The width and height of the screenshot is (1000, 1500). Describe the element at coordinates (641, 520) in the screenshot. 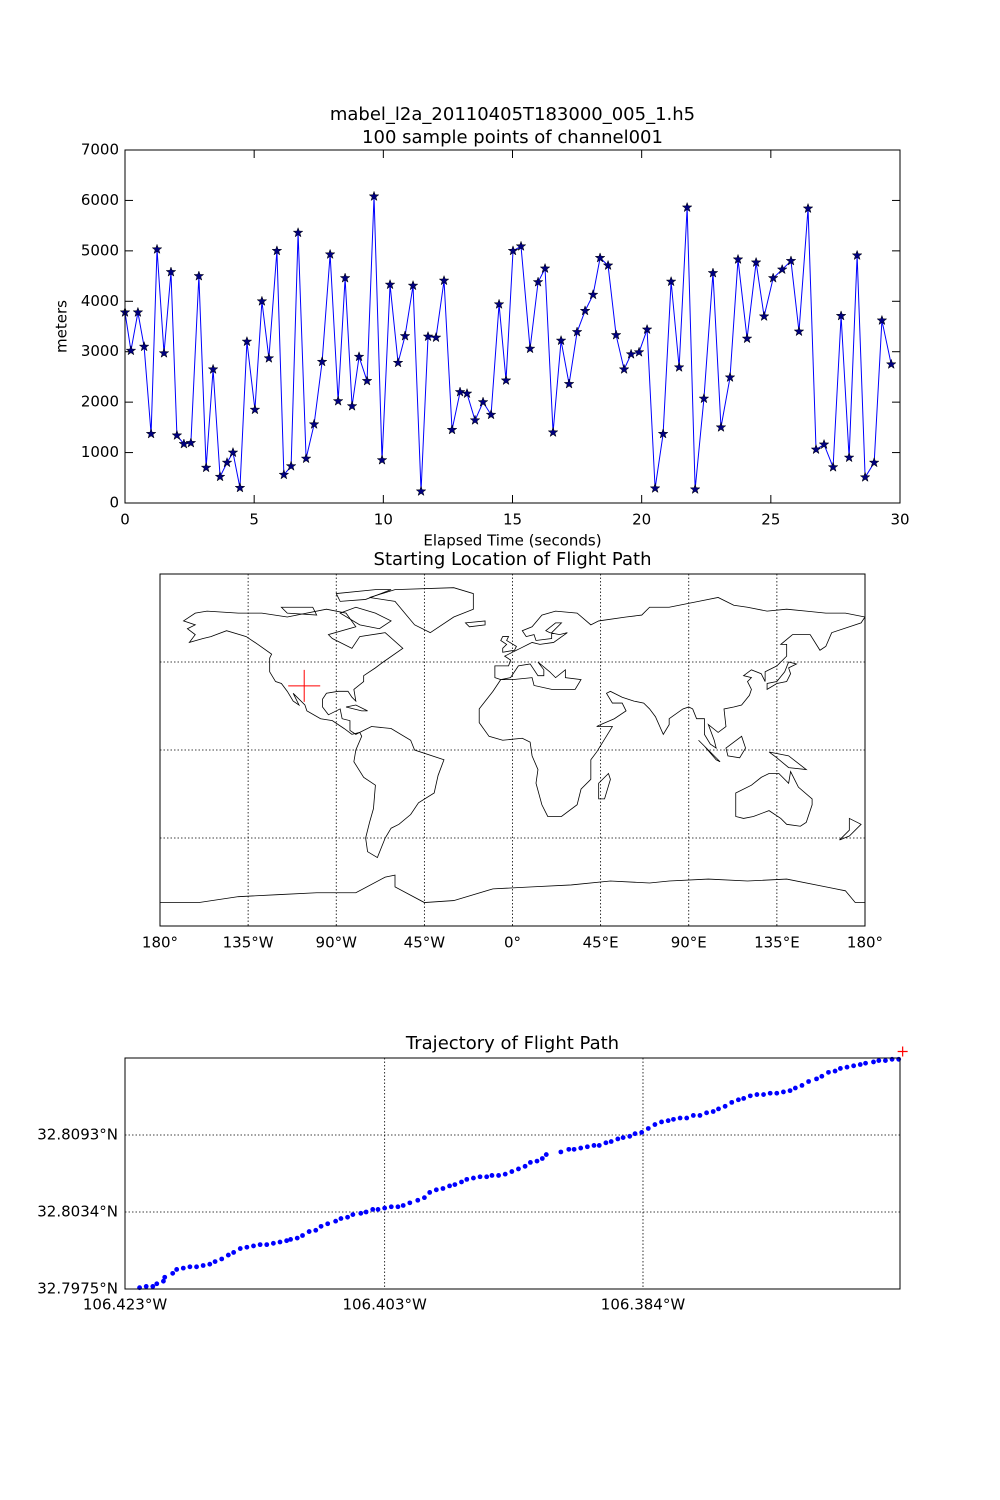

I see `x-tick-label: 20` at that location.